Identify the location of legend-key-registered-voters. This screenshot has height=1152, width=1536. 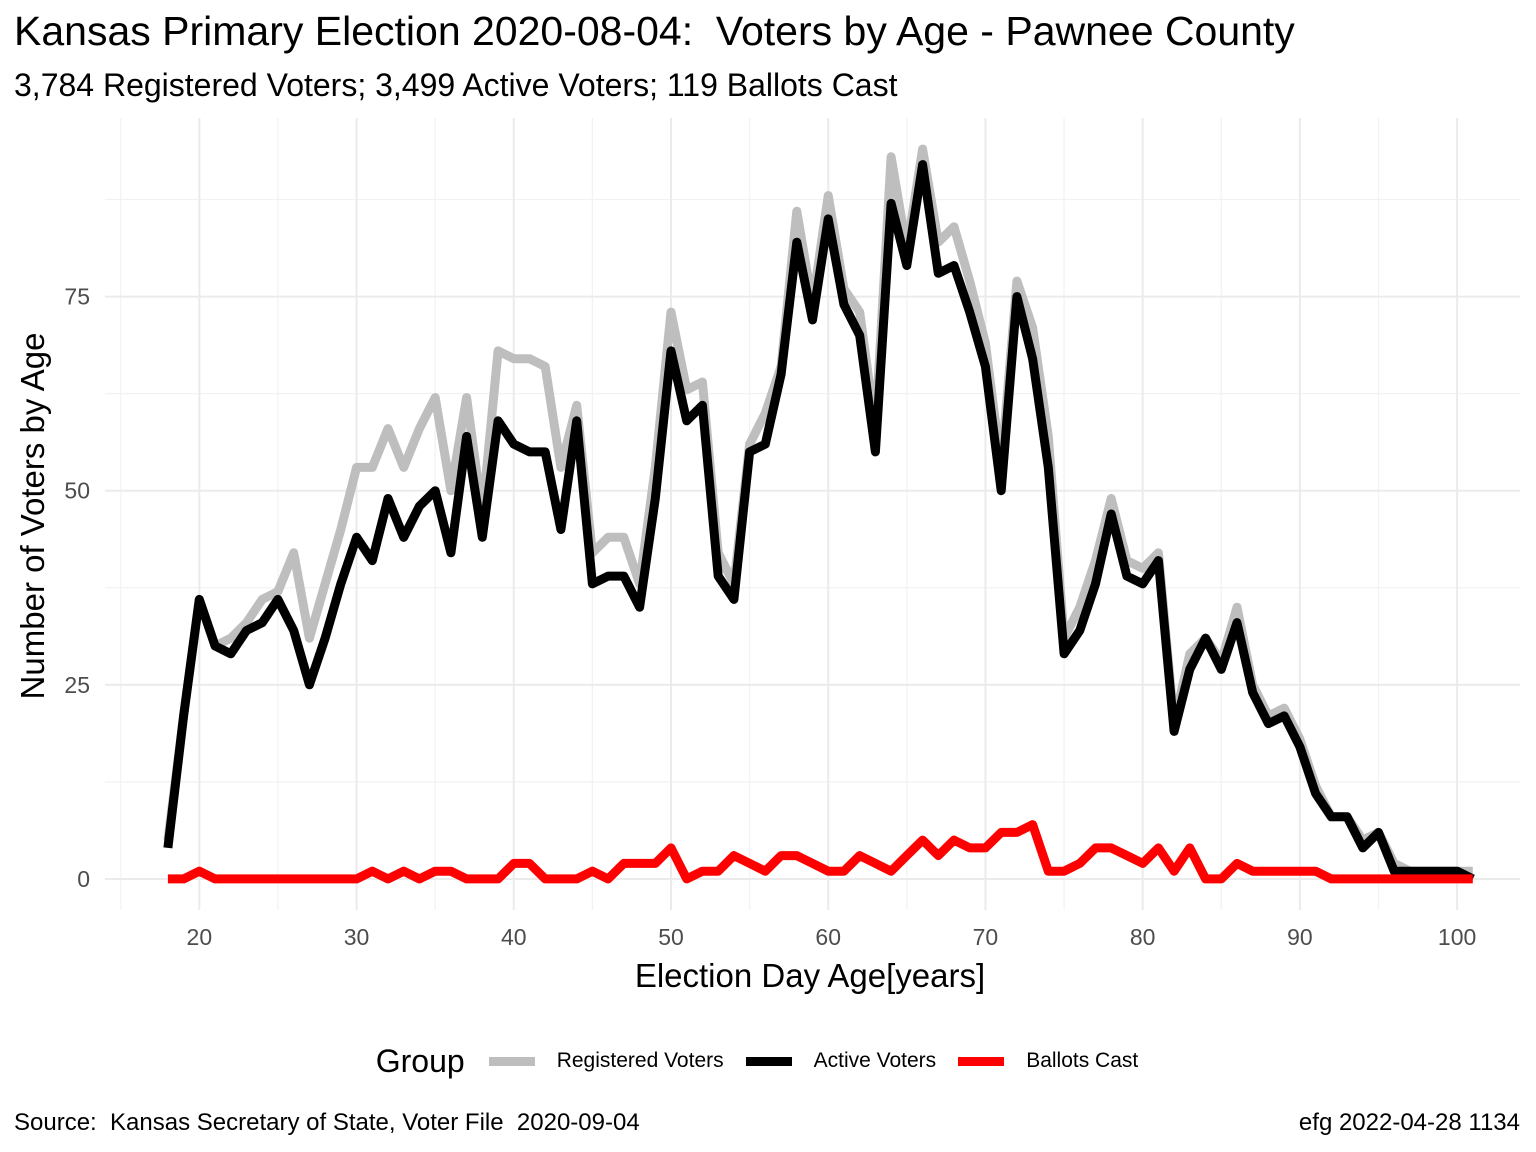
(511, 1061).